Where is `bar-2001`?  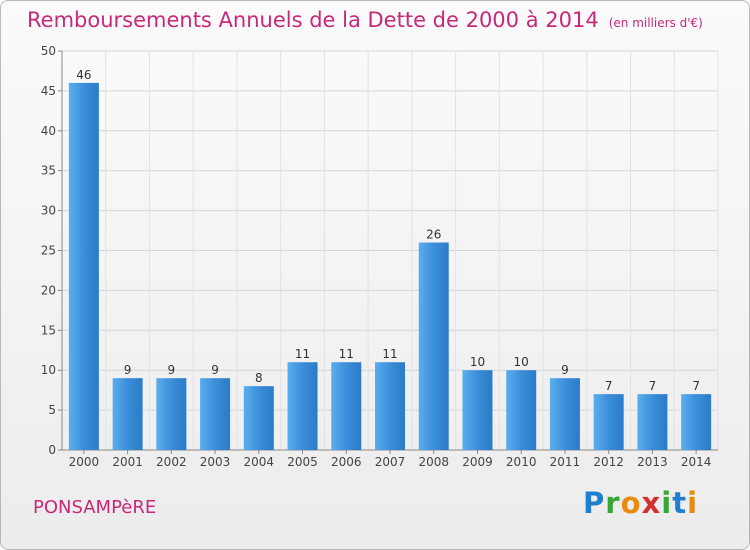
bar-2001 is located at coordinates (127, 414).